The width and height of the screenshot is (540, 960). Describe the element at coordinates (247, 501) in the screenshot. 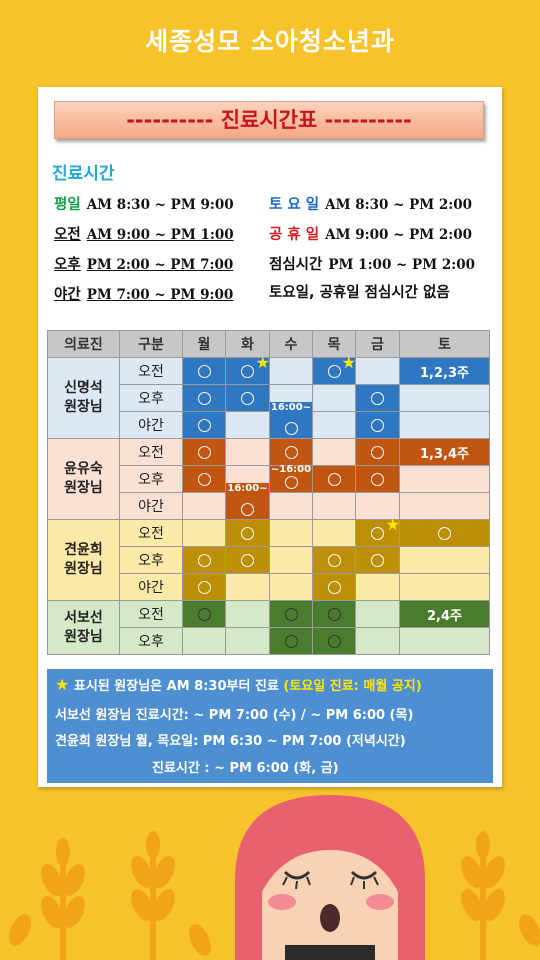

I see `slot-cell: 16:00~` at that location.